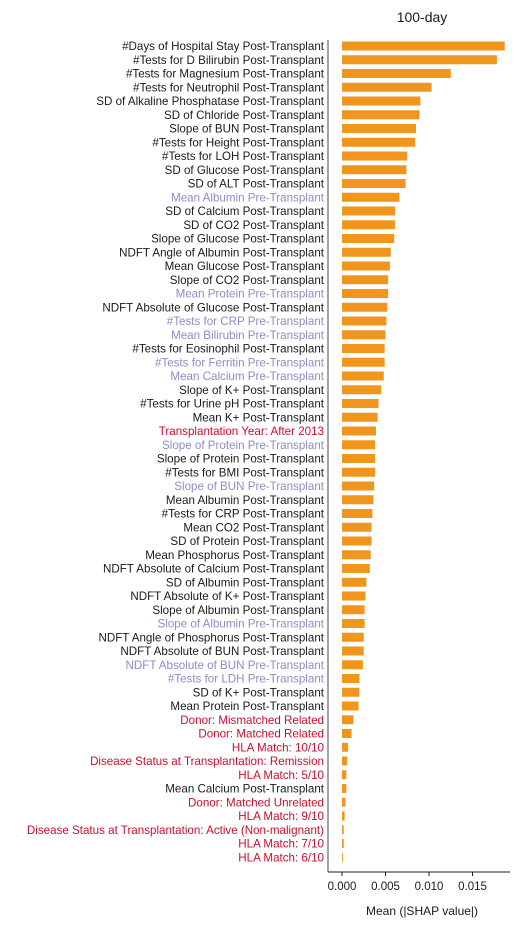 Image resolution: width=520 pixels, height=936 pixels. Describe the element at coordinates (245, 582) in the screenshot. I see `category-label: SD of Albumin Post-Transplant` at that location.